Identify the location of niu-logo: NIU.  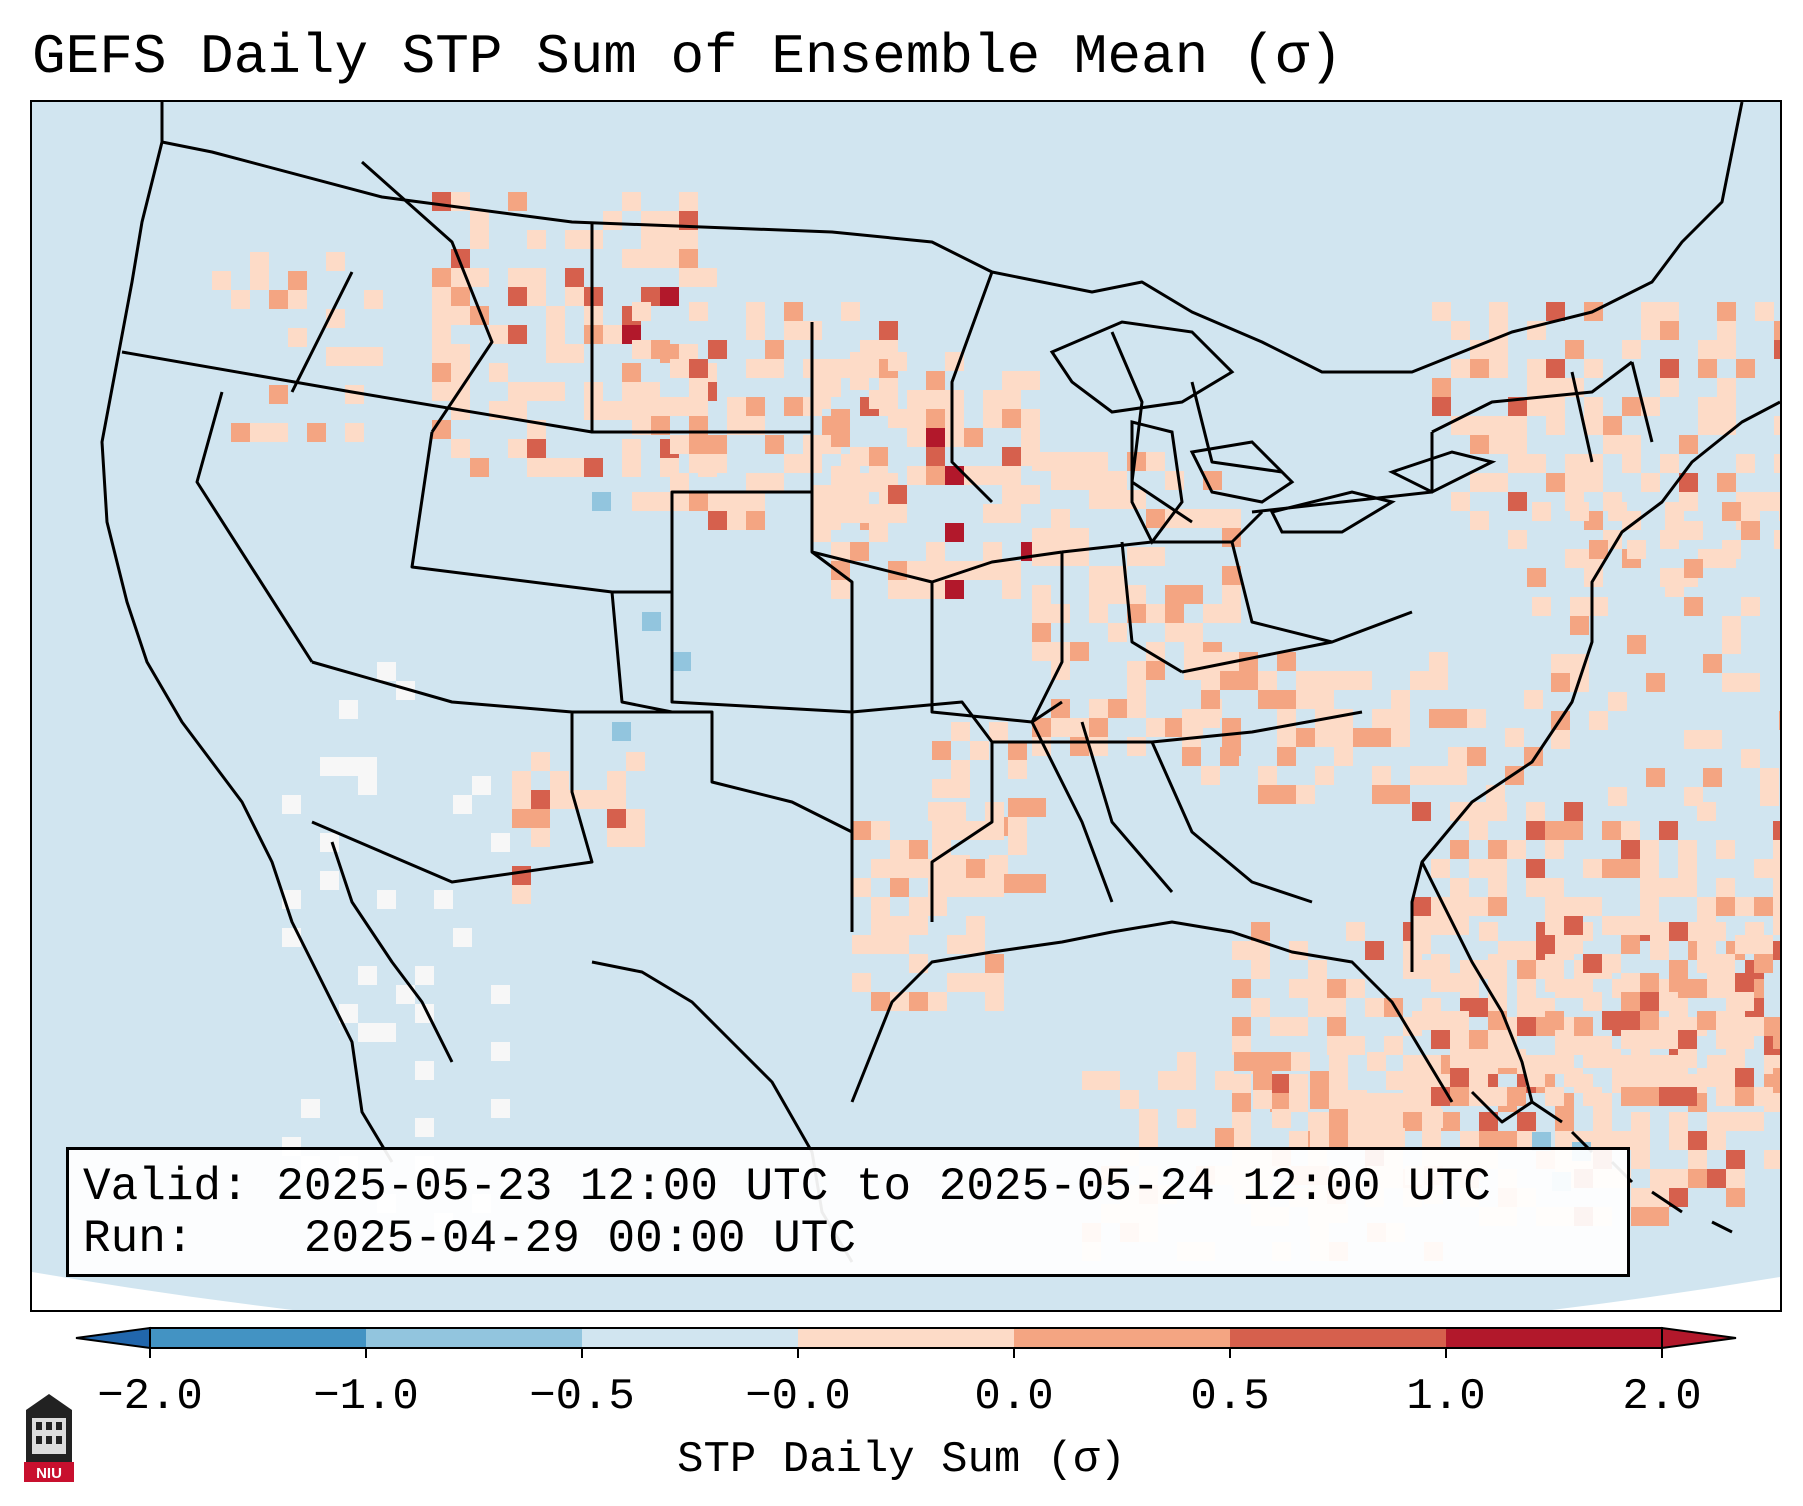
(49, 1438).